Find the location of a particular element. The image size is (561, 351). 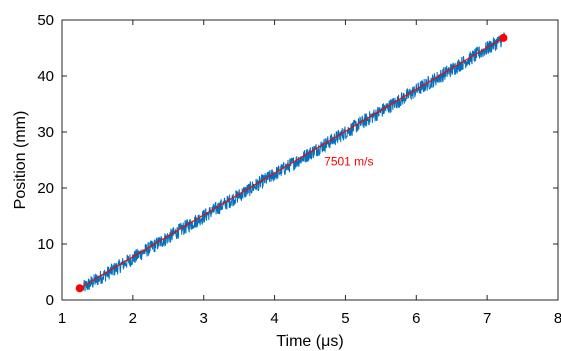

y-axis-label: Position (mm) is located at coordinates (20, 160).